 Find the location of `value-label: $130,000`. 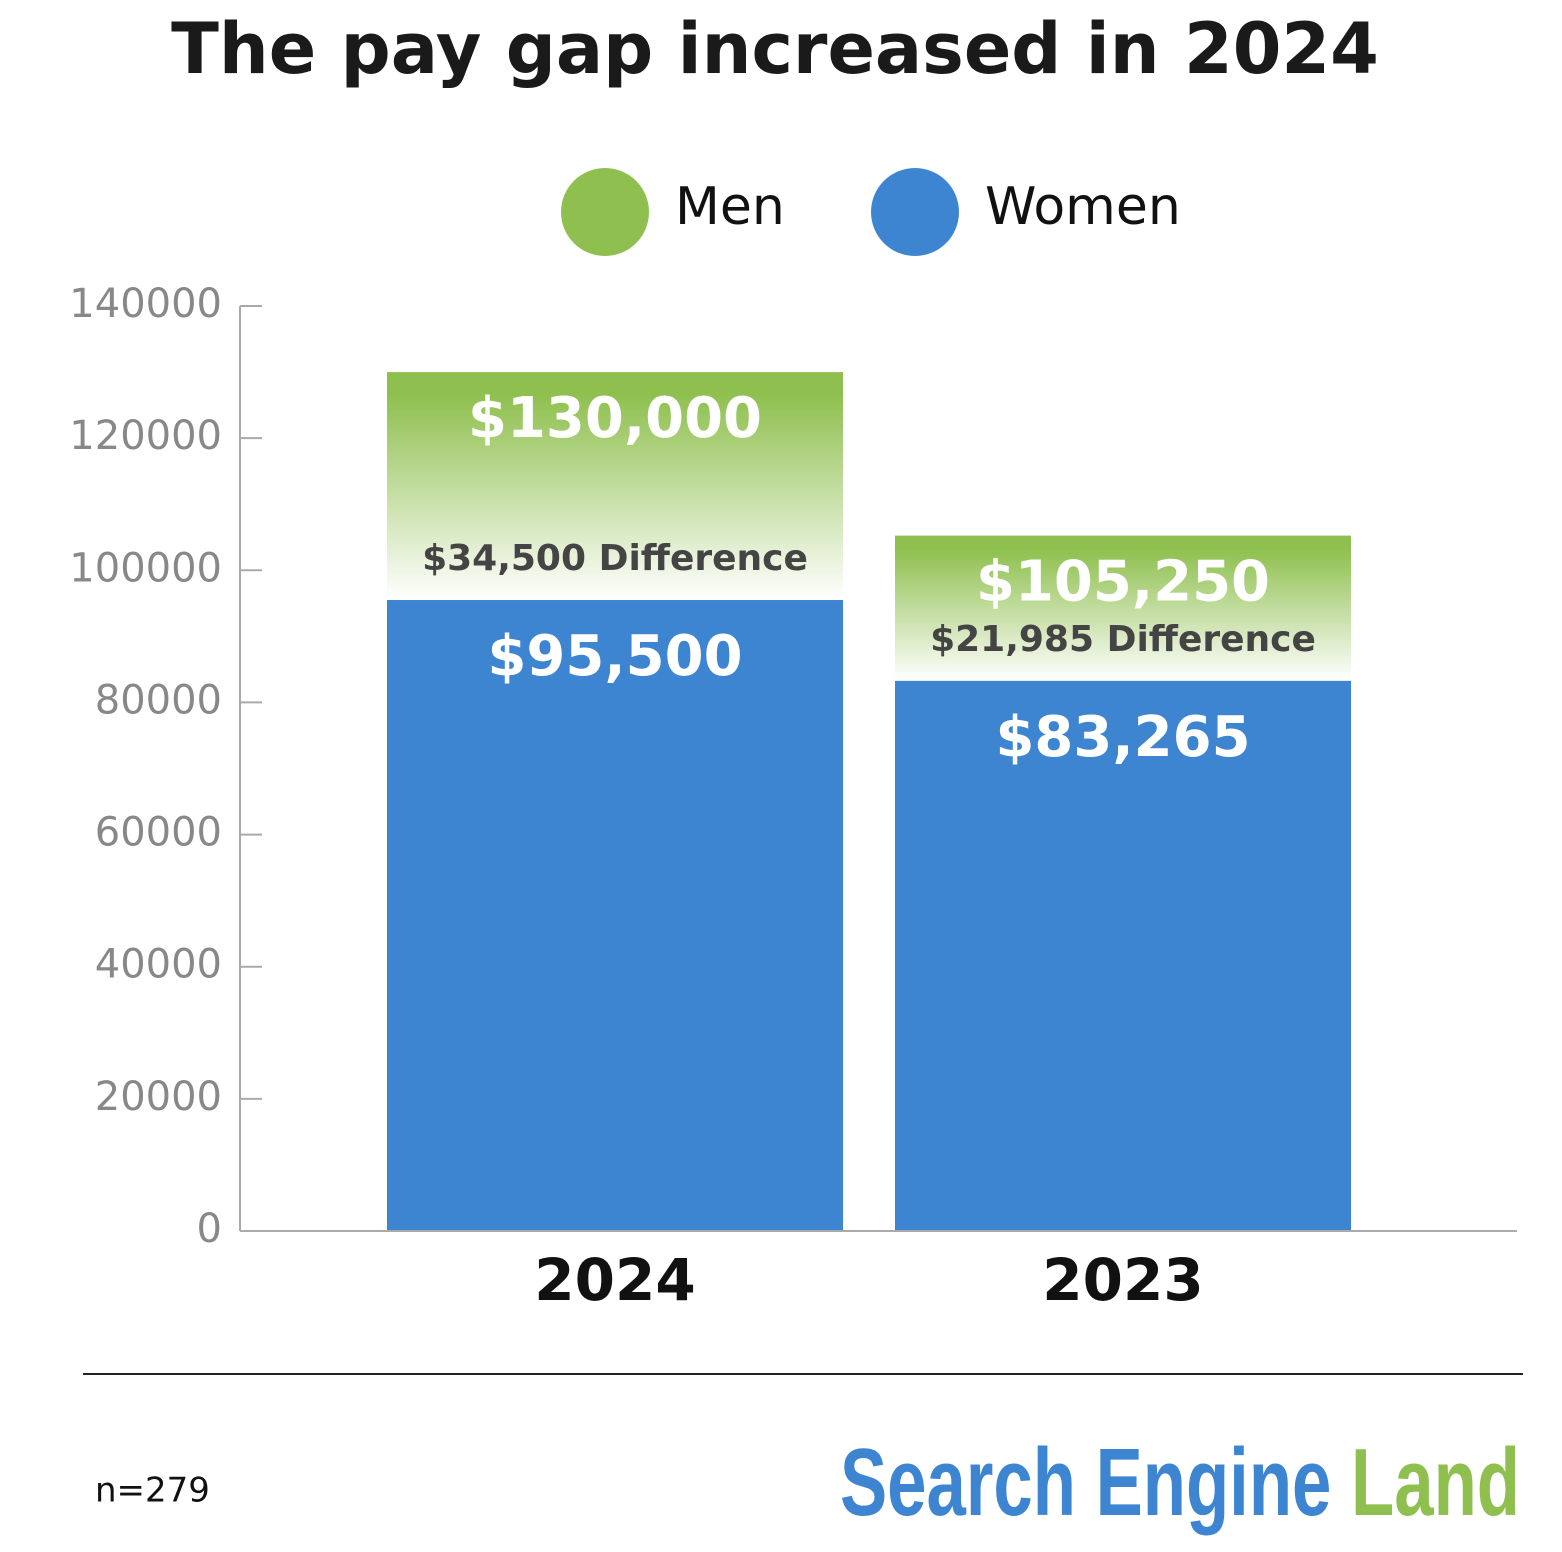

value-label: $130,000 is located at coordinates (615, 418).